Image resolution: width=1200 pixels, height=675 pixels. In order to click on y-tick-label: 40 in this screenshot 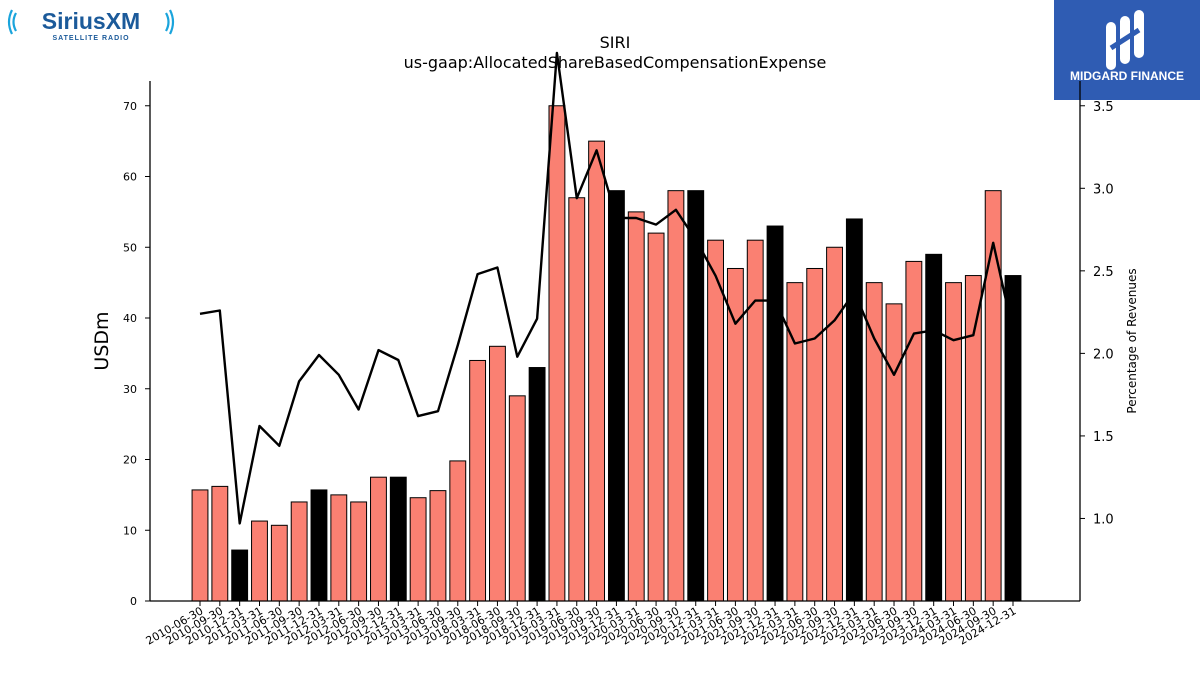, I will do `click(130, 318)`.